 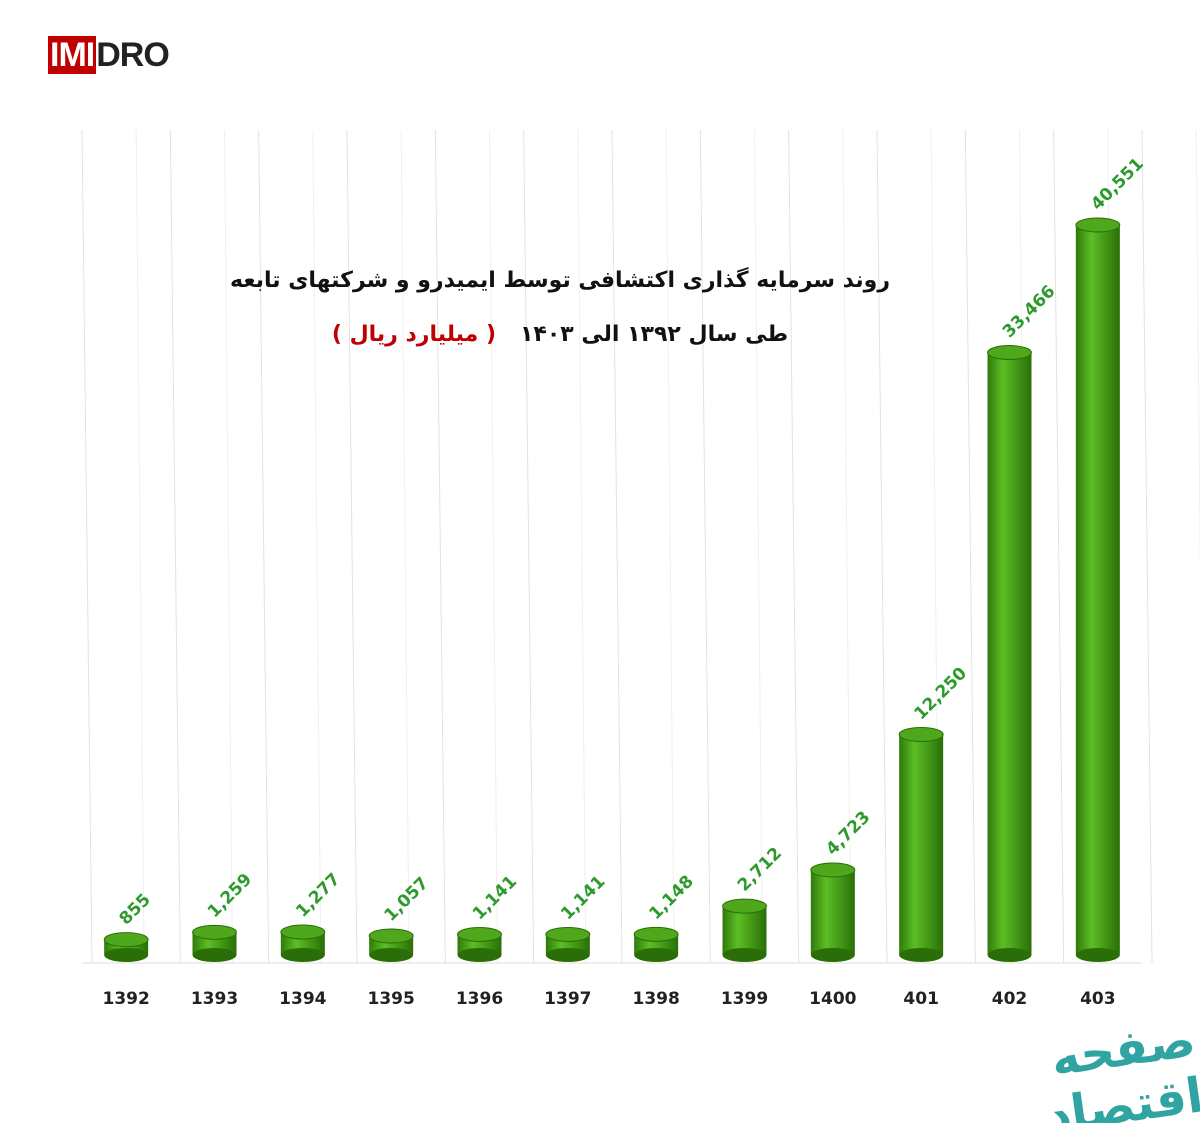 What do you see at coordinates (302, 999) in the screenshot?
I see `x-tick-label: 1394` at bounding box center [302, 999].